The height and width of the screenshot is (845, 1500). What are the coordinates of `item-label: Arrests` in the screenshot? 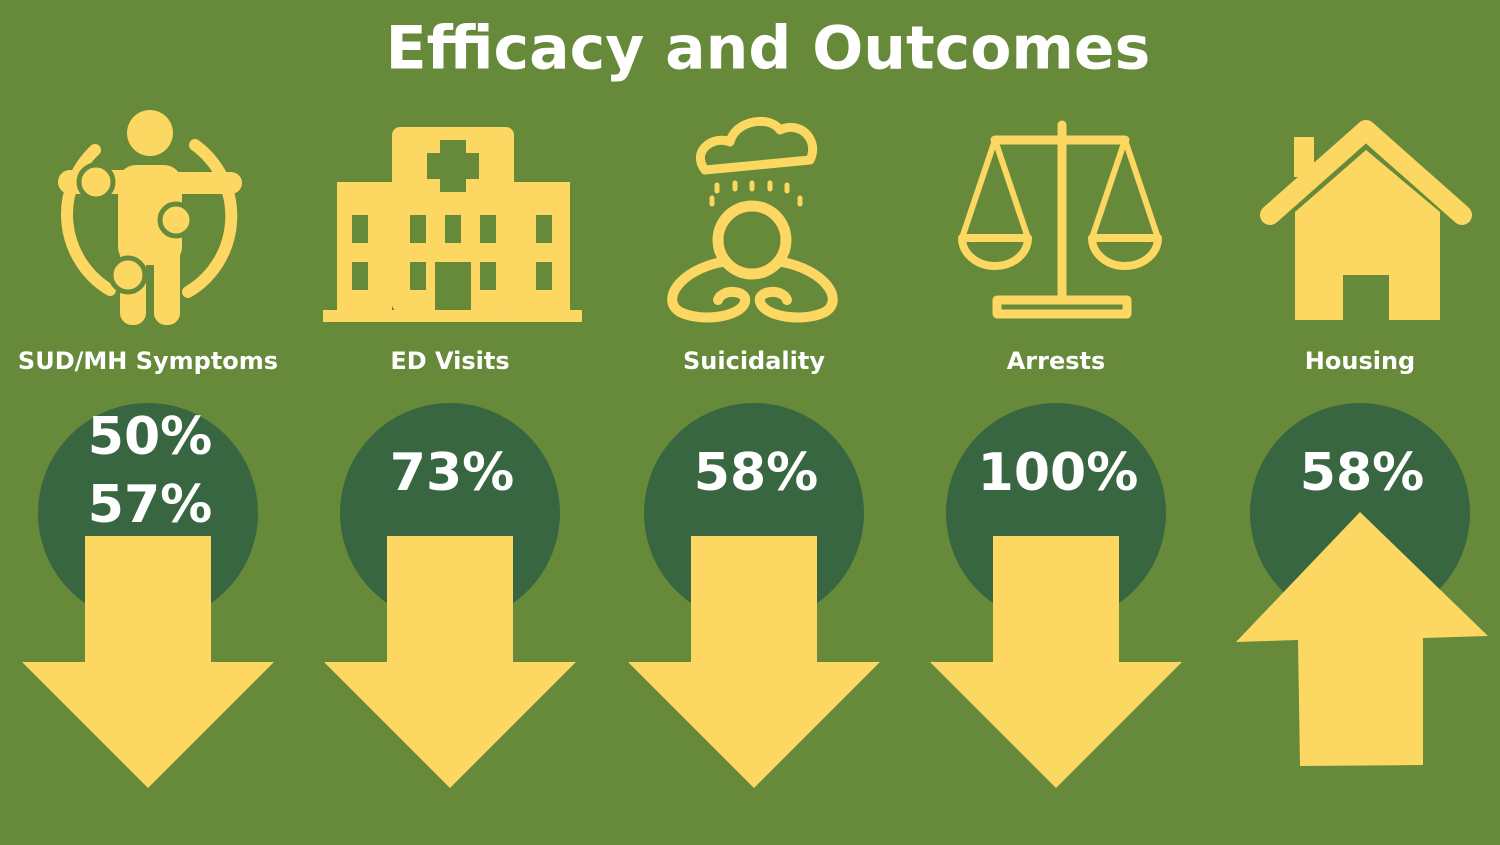 It's located at (1056, 361).